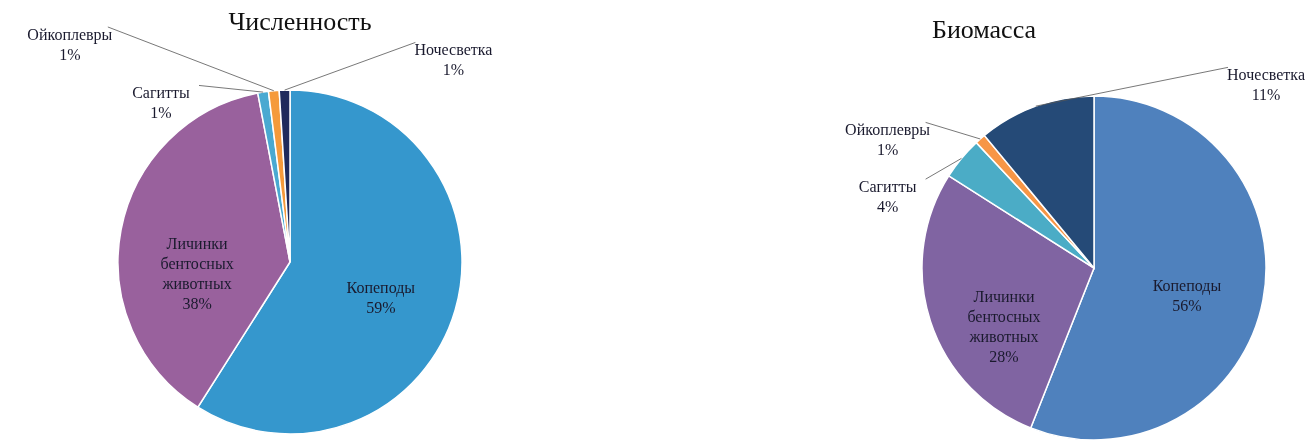 Image resolution: width=1308 pixels, height=447 pixels. What do you see at coordinates (1266, 95) in the screenshot?
I see `data-label: 11%` at bounding box center [1266, 95].